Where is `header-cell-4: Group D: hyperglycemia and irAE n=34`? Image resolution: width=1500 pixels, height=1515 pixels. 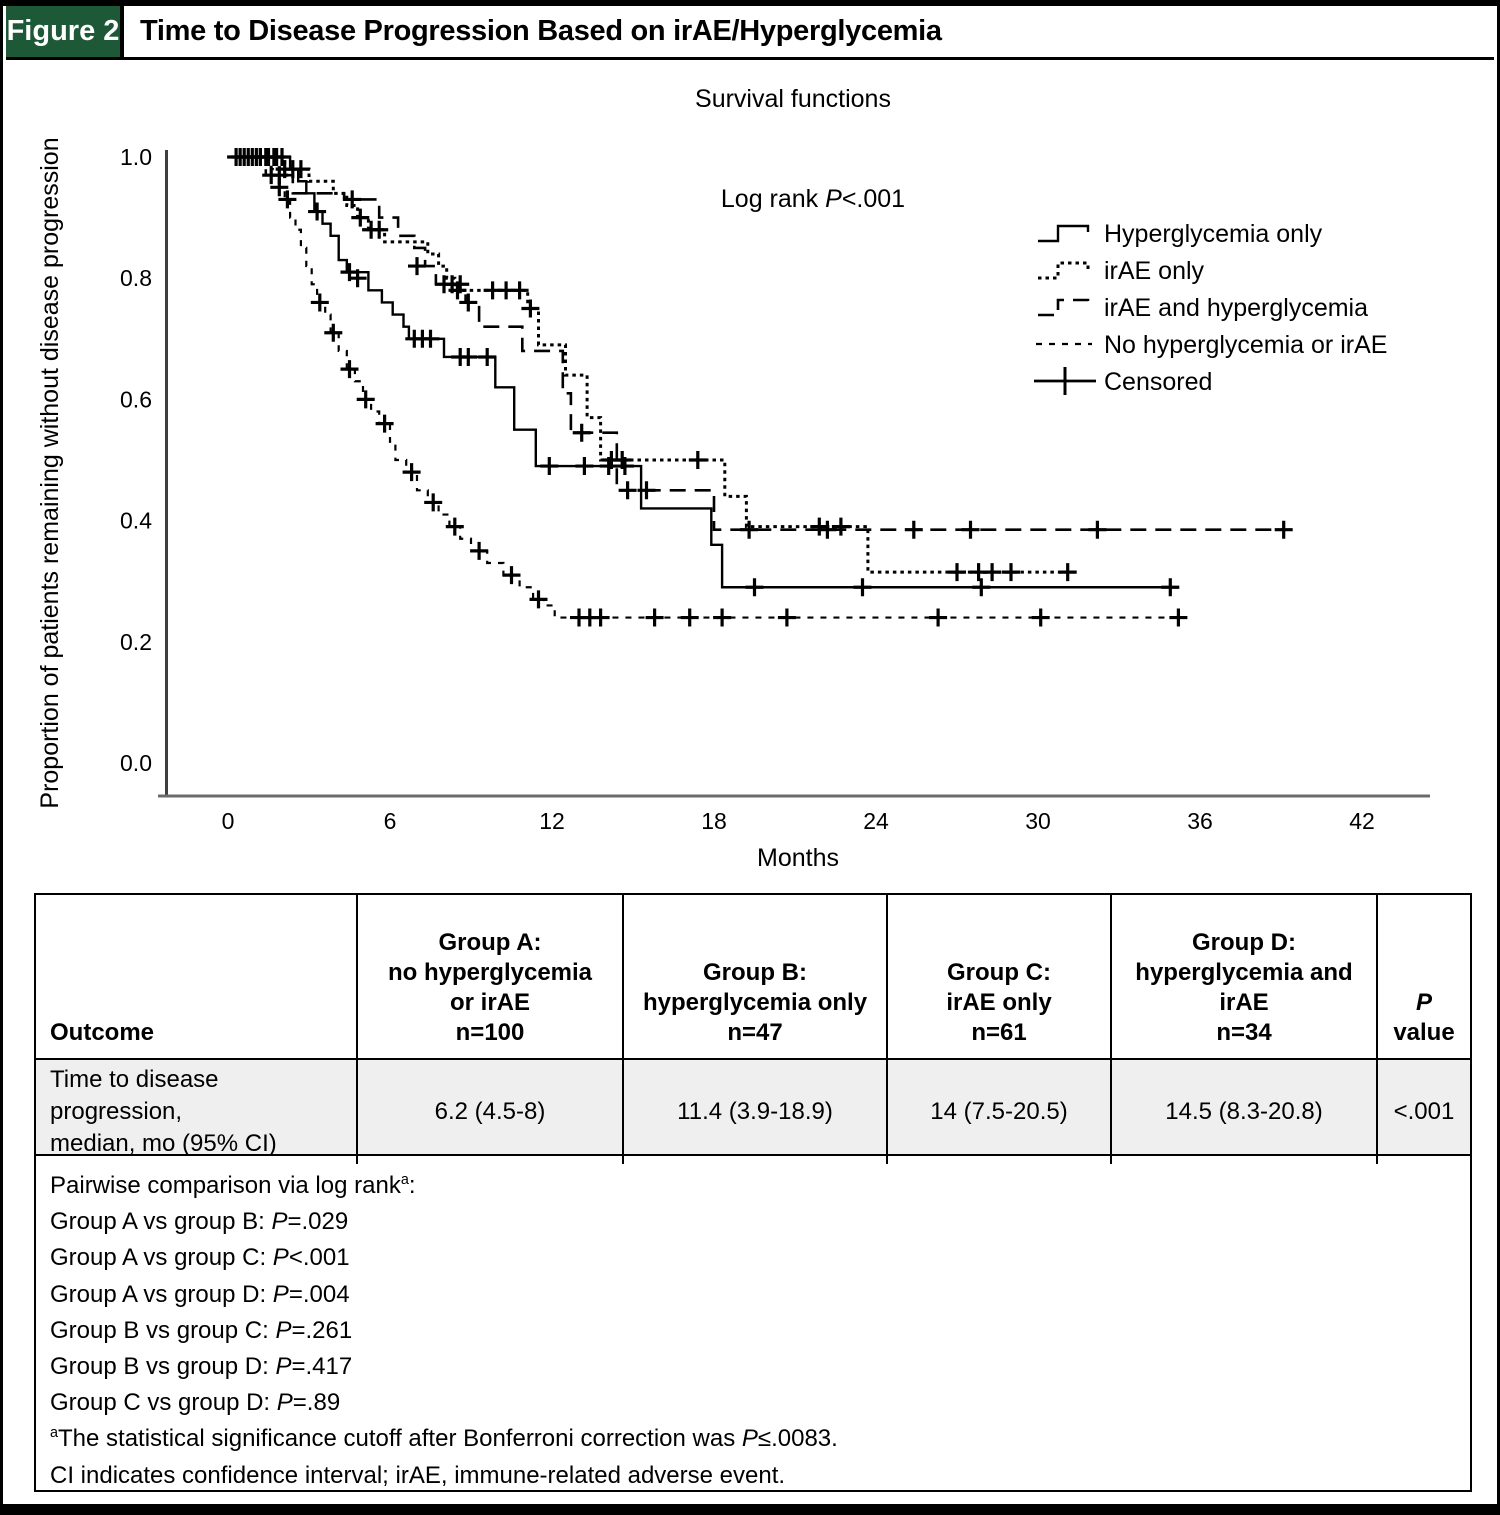
header-cell-4: Group D: hyperglycemia and irAE n=34 is located at coordinates (1245, 976).